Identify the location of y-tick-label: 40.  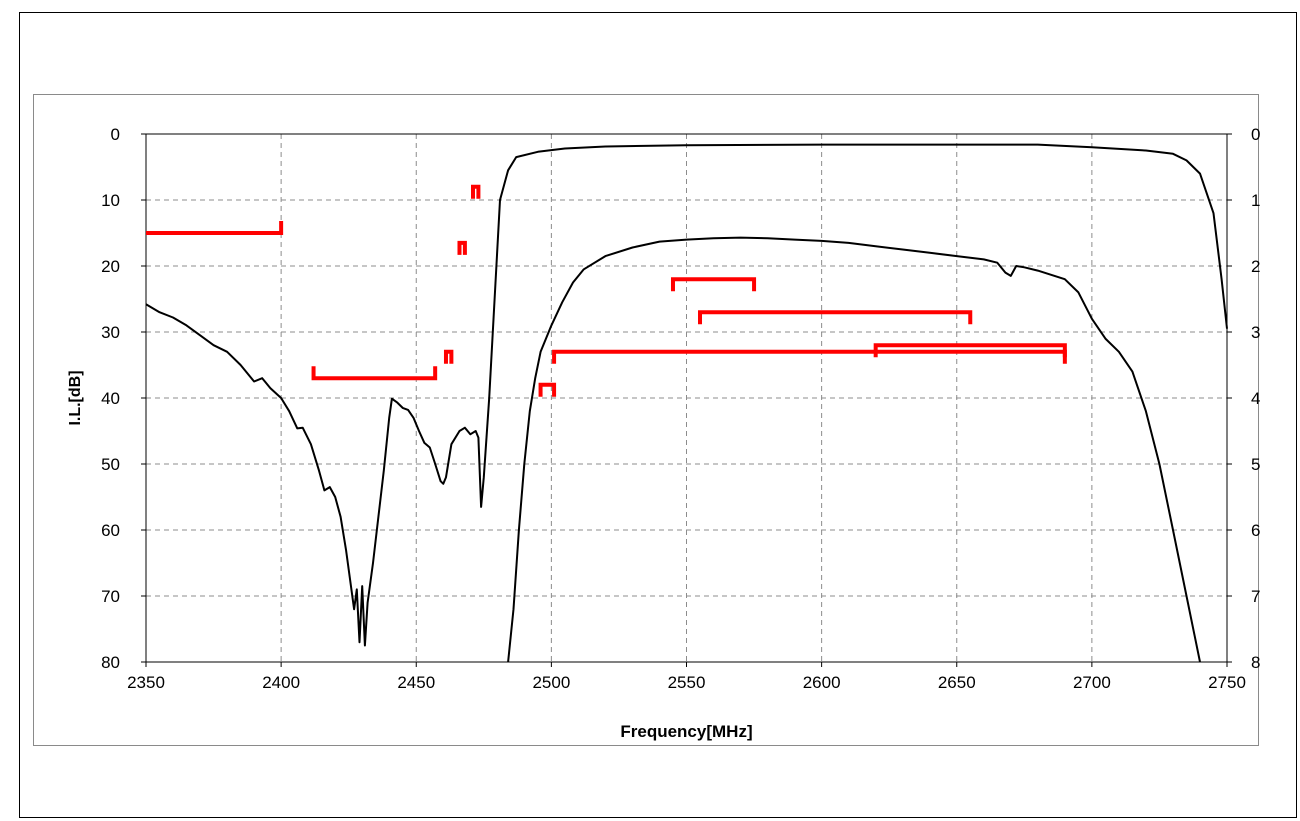
(110, 398).